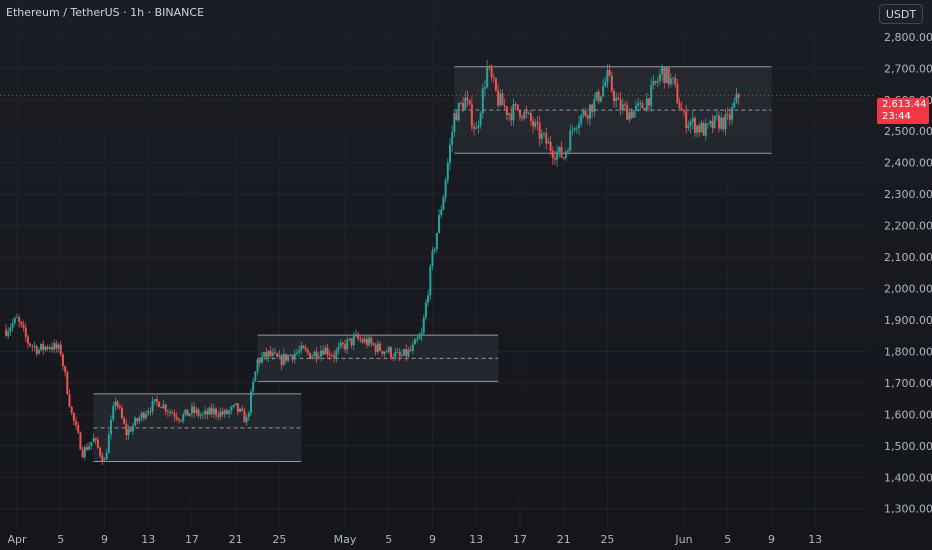 The image size is (932, 550). I want to click on time-axis: Apr 5 9 13 17 21 25 May 5 9 13 17 21 25 Jun 5 9 13, so click(414, 539).